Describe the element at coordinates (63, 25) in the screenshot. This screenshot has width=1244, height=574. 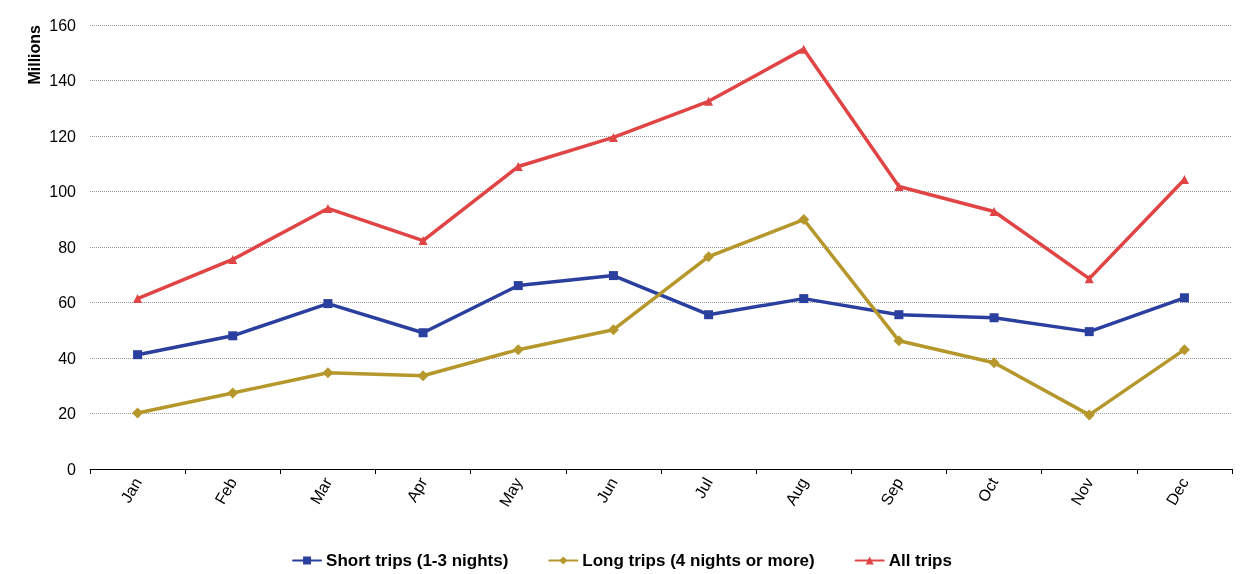
I see `y-tick-label: 160` at that location.